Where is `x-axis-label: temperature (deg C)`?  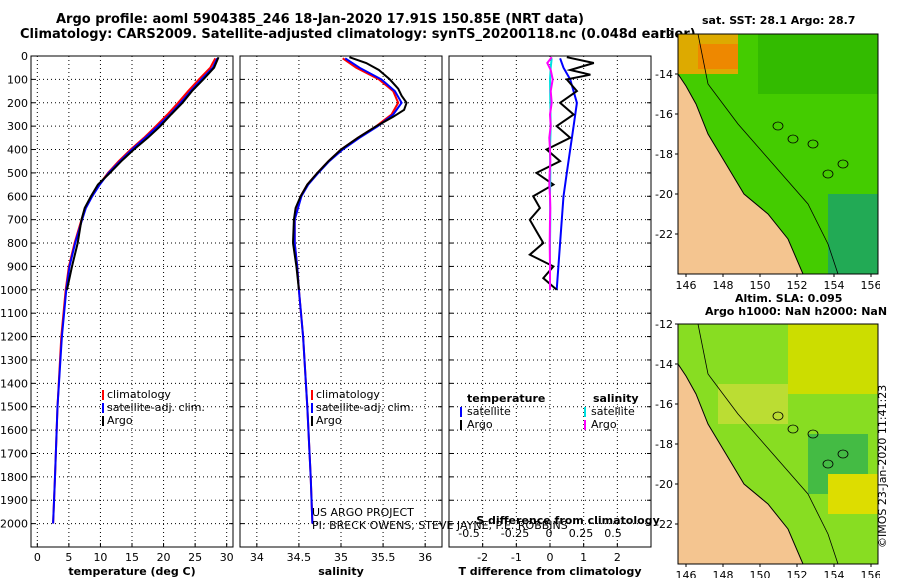 x-axis-label: temperature (deg C) is located at coordinates (131, 571).